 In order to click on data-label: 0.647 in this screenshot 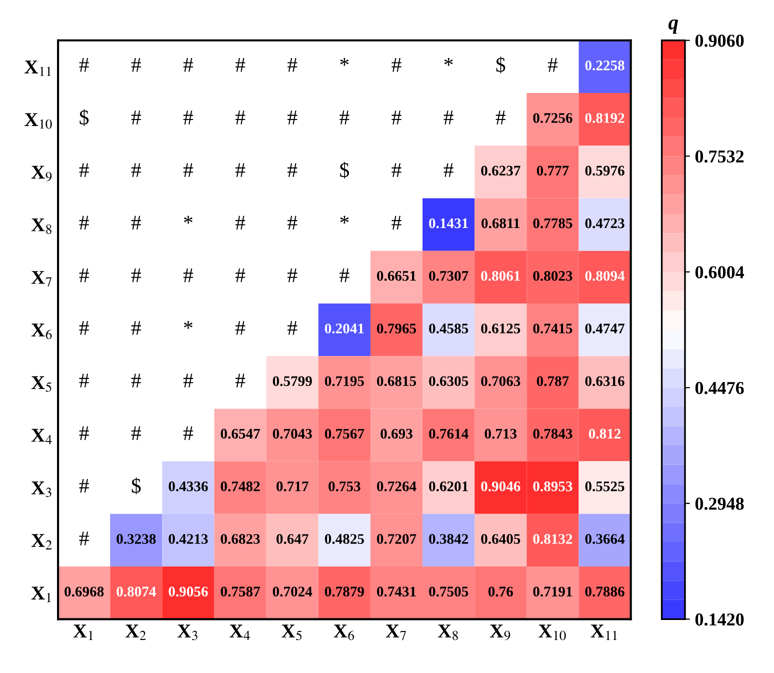, I will do `click(292, 539)`.